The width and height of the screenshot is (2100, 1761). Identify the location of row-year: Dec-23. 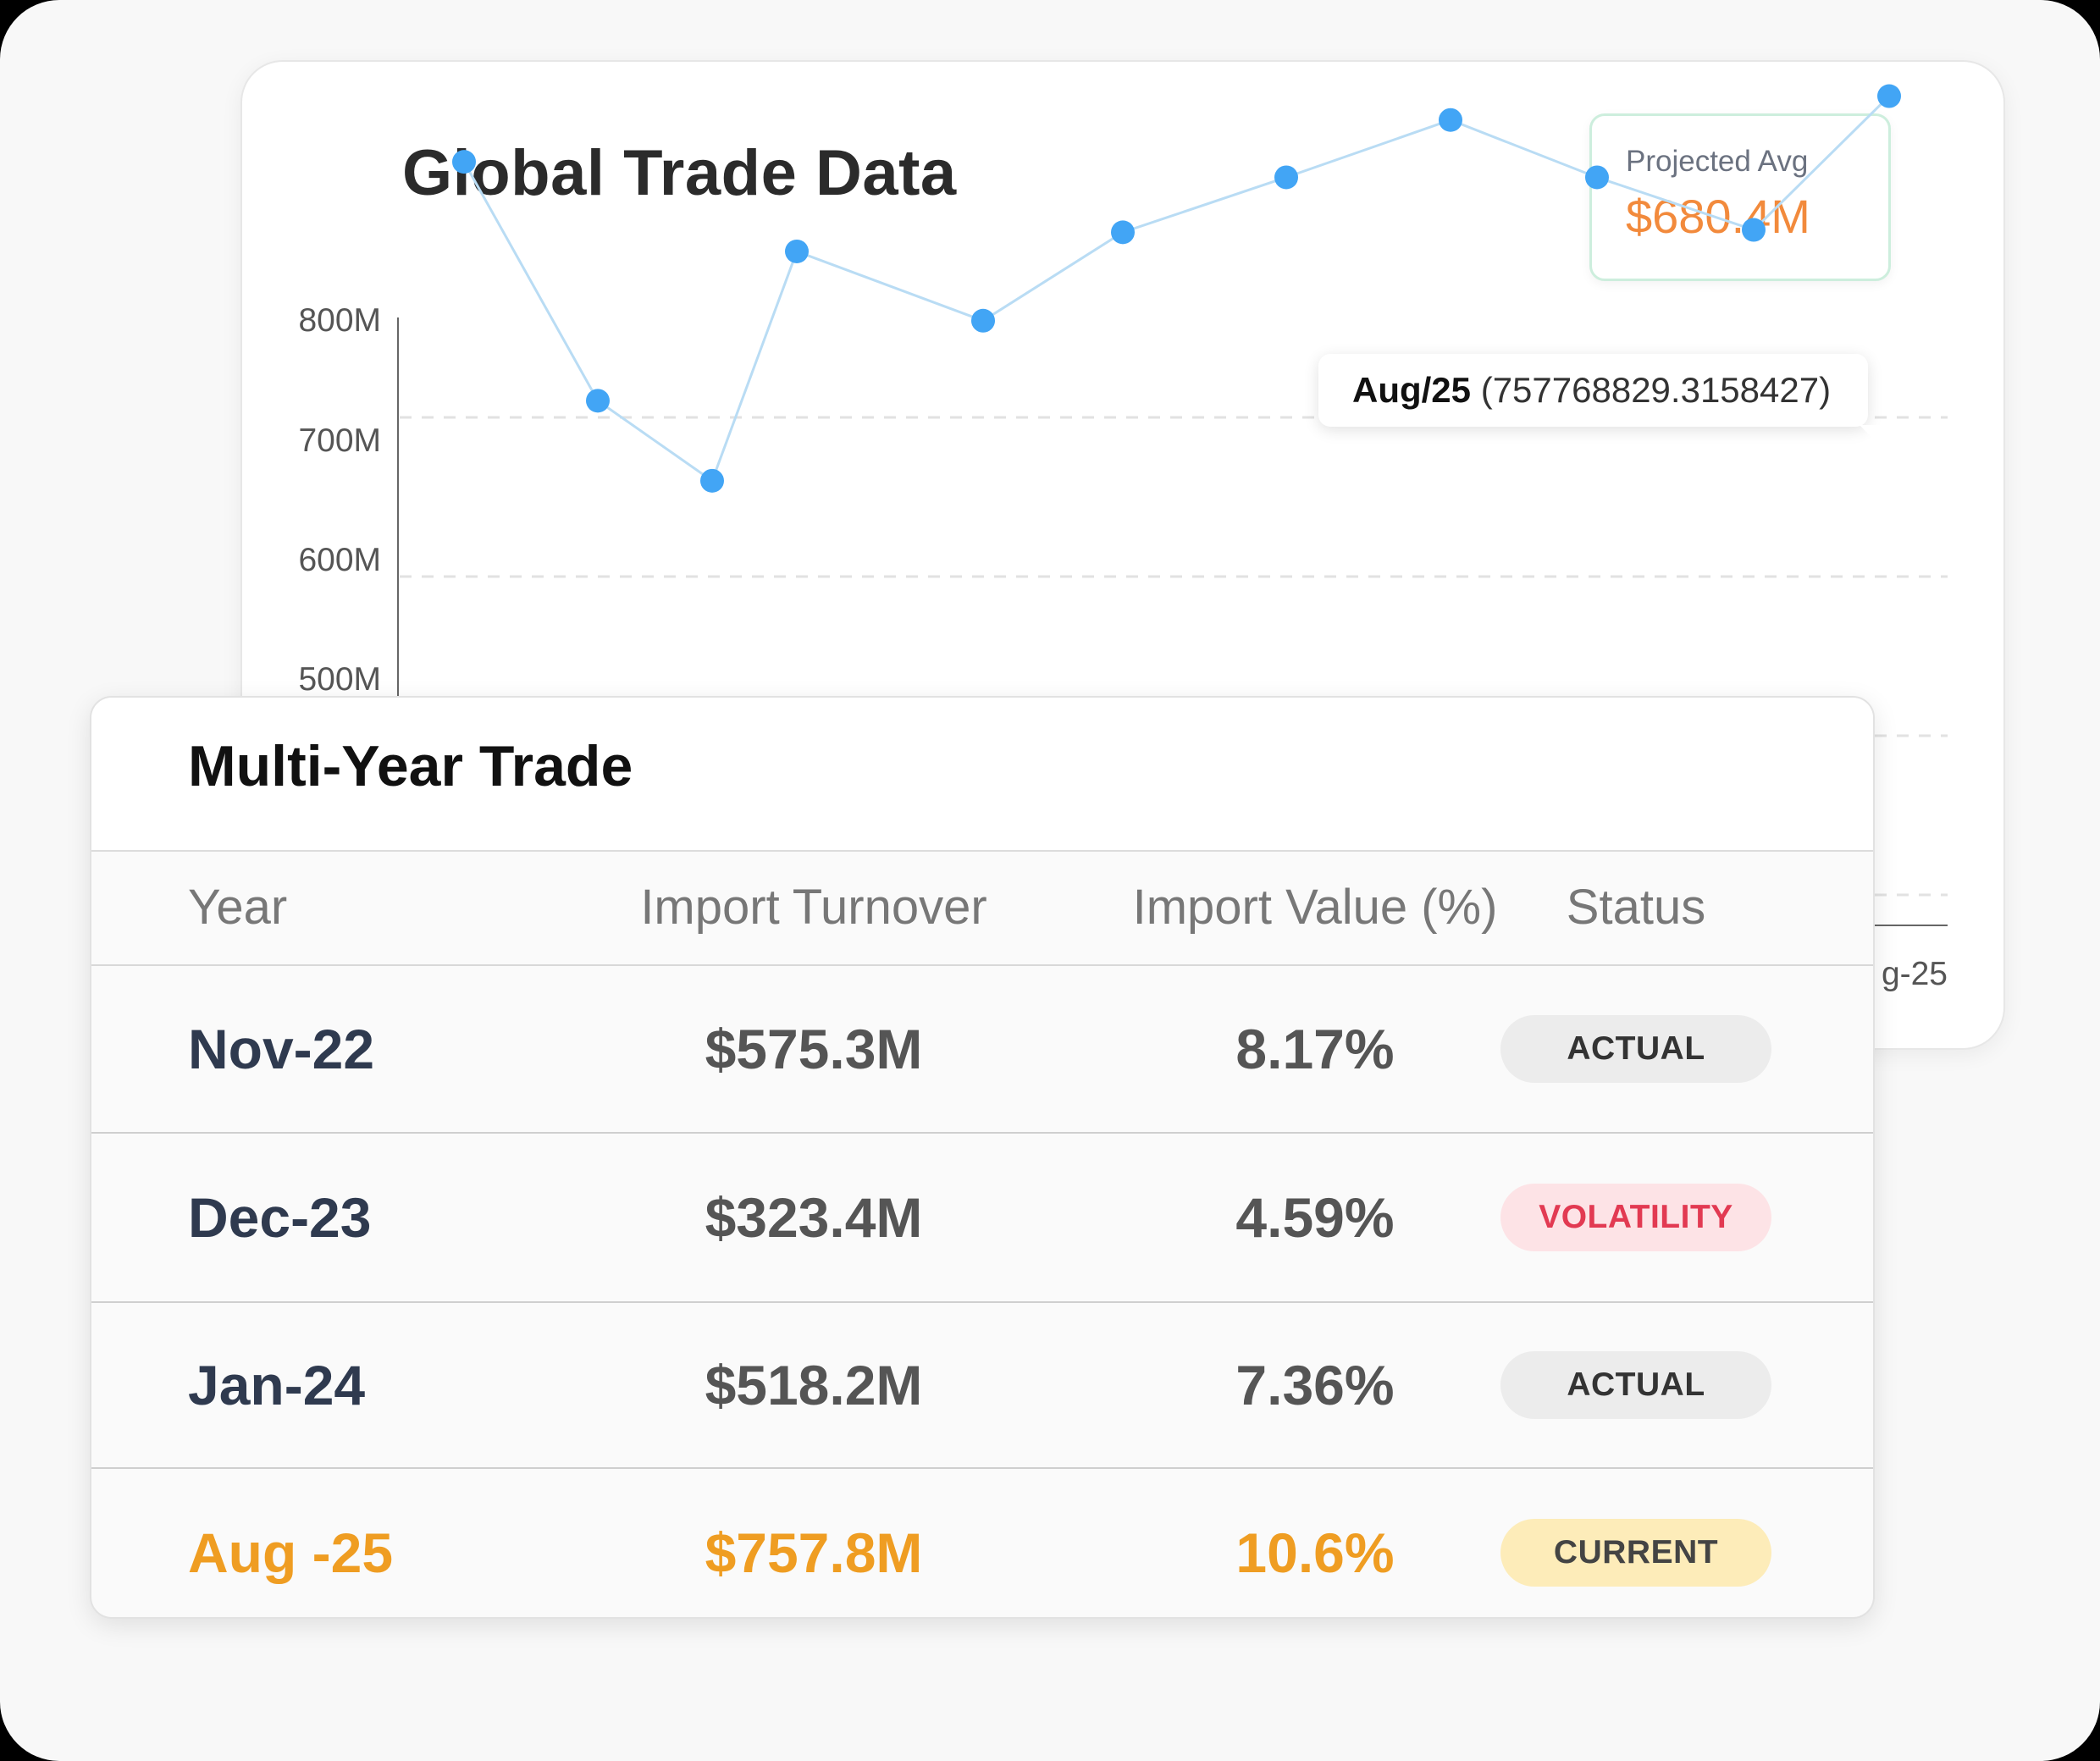
(280, 1217).